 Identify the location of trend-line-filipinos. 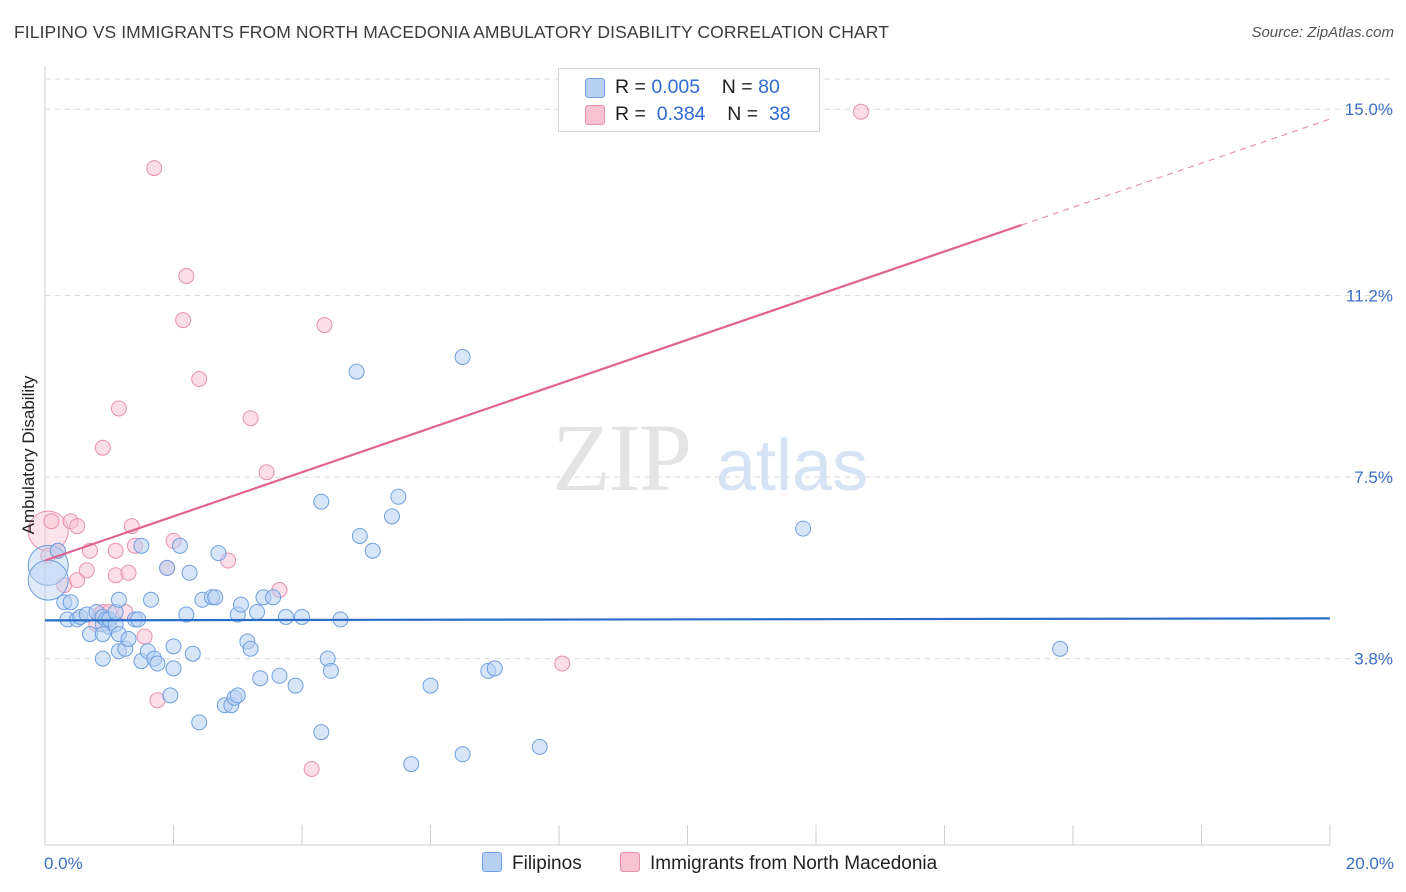
(687, 619).